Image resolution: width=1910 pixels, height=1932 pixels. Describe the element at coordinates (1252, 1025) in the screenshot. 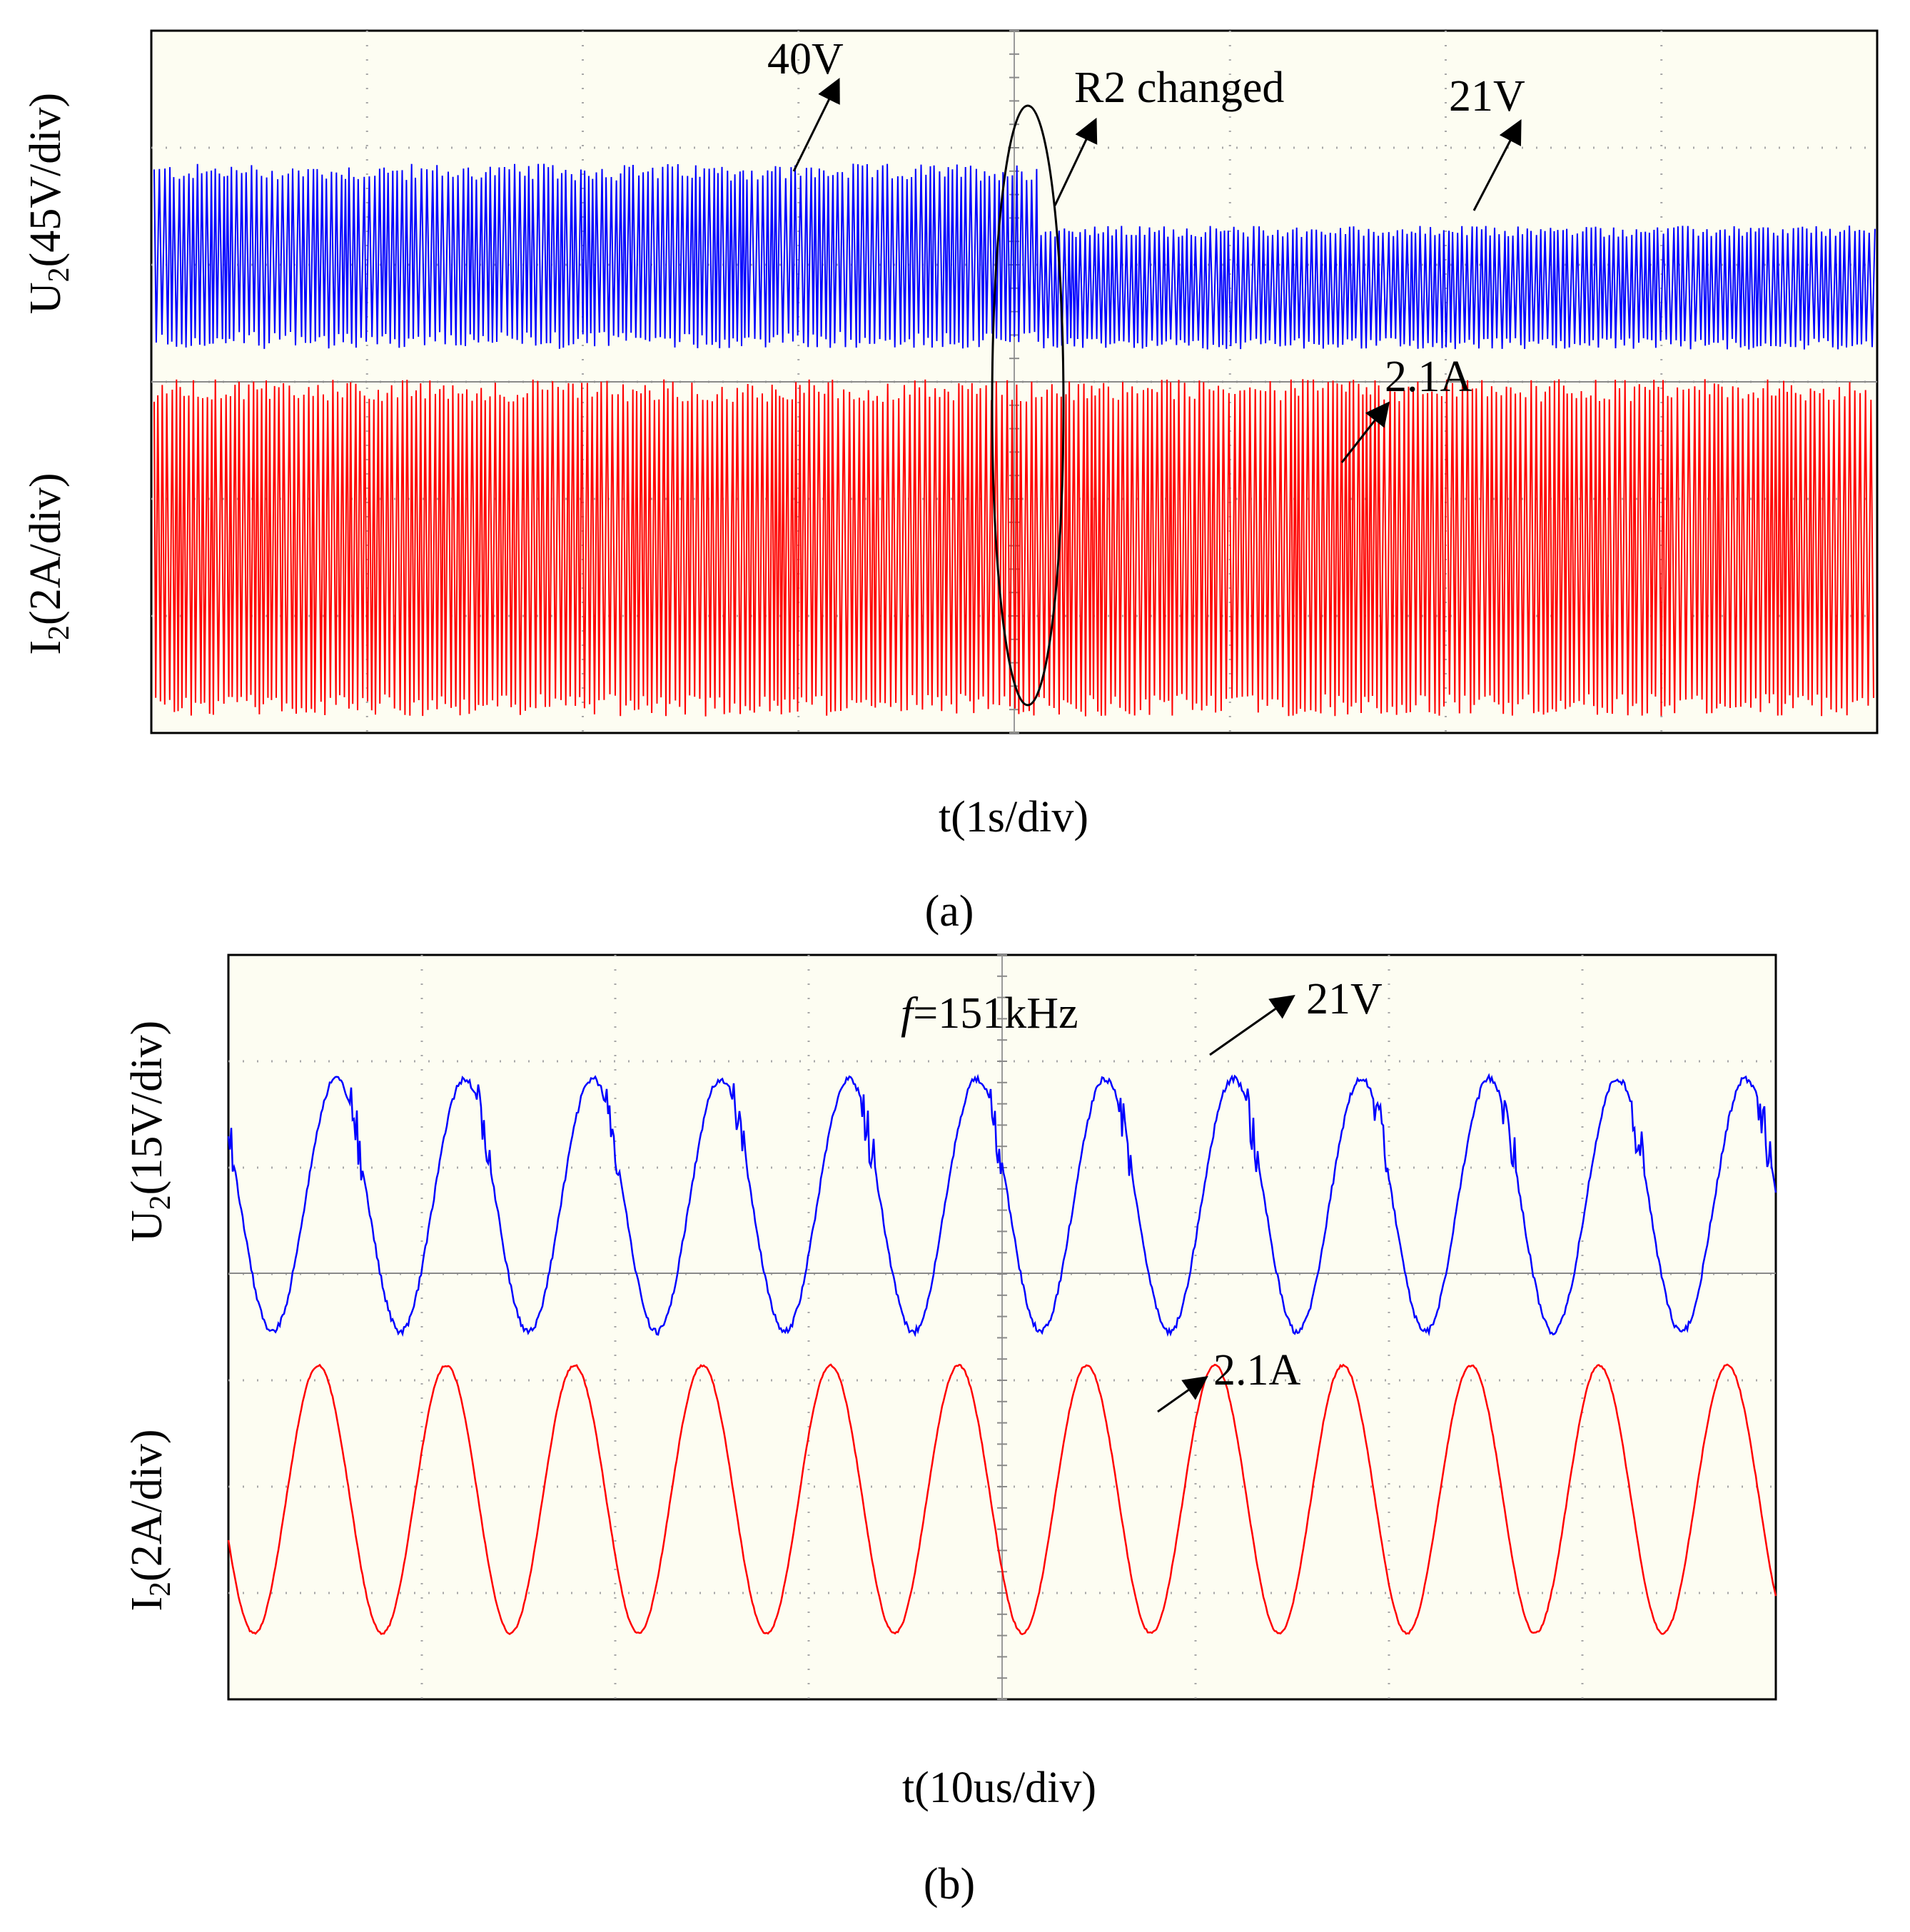

I see `arrow-21v-b` at that location.